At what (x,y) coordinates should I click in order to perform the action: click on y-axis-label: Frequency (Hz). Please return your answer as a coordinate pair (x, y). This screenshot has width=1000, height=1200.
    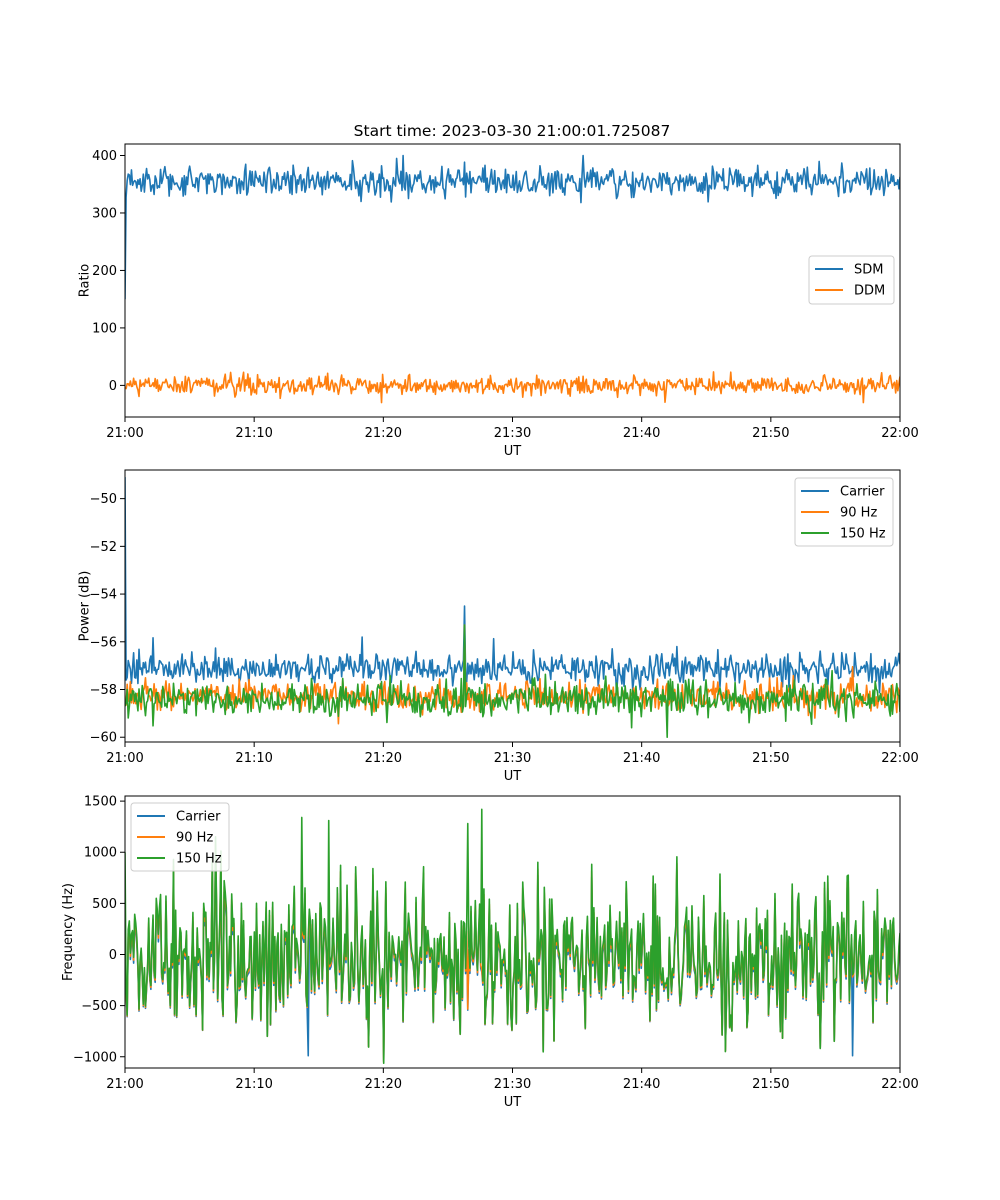
    Looking at the image, I should click on (68, 932).